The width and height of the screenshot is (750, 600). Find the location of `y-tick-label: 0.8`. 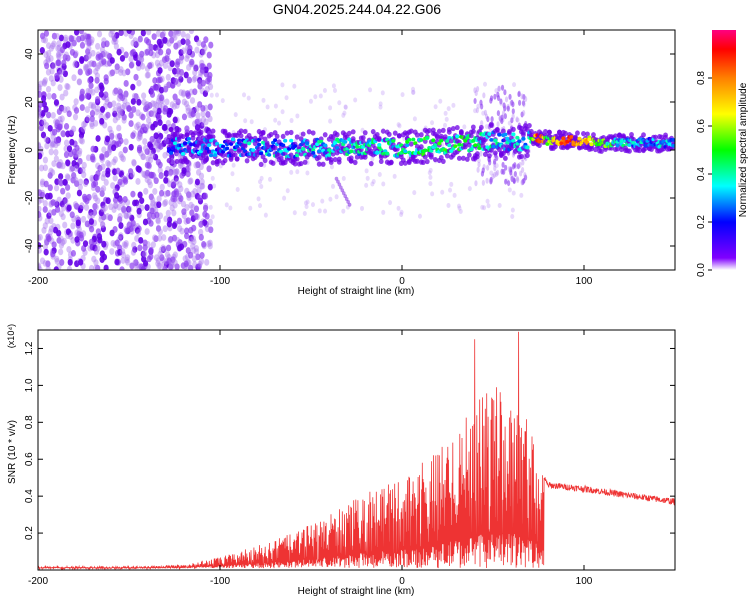

y-tick-label: 0.8 is located at coordinates (29, 422).